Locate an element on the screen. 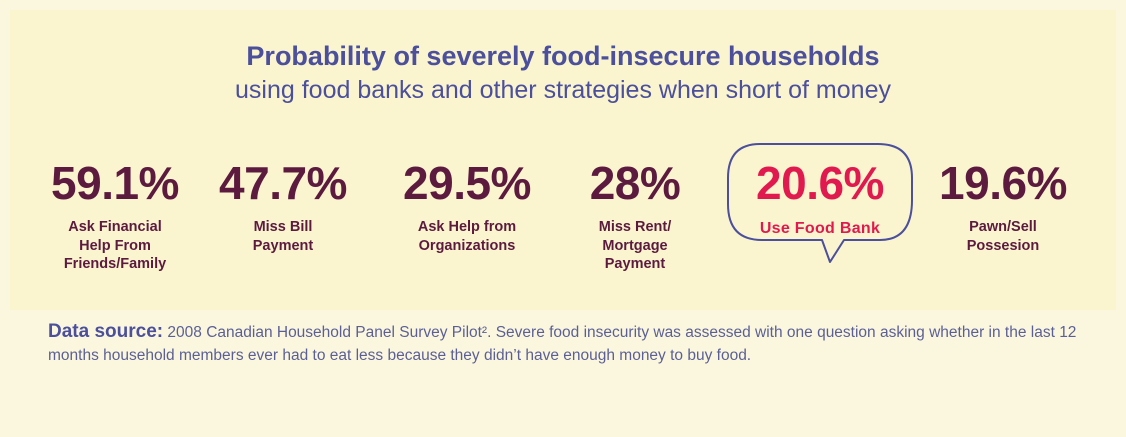 The height and width of the screenshot is (437, 1126). stat-ask-help-organizations: 29.5% Ask Help from Organizations is located at coordinates (467, 205).